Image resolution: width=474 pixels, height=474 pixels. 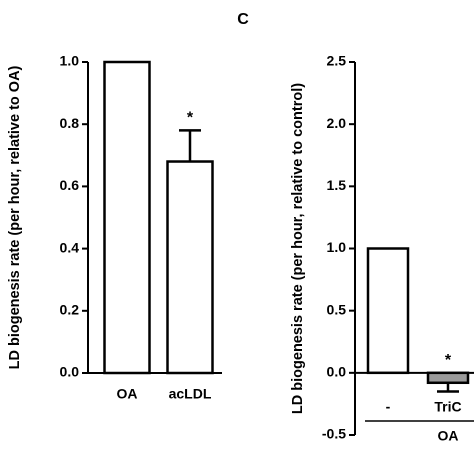 I want to click on y-tick-label: 0.6, so click(x=70, y=185).